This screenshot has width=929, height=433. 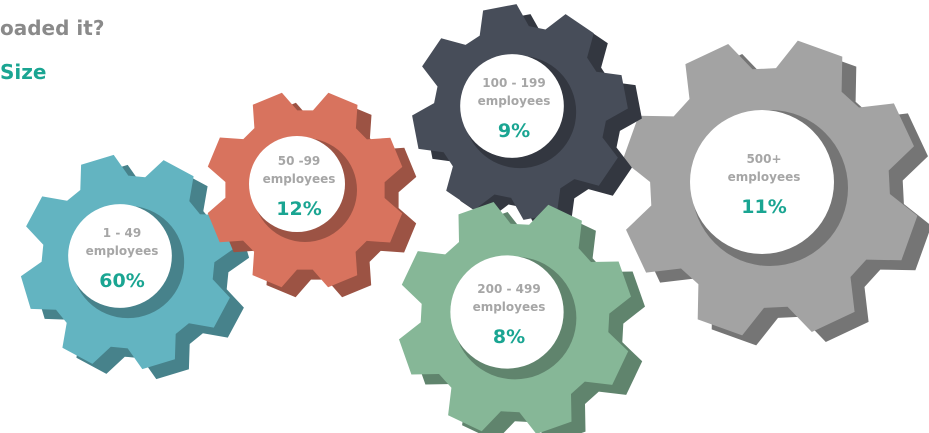 What do you see at coordinates (122, 281) in the screenshot?
I see `value-label: 60%` at bounding box center [122, 281].